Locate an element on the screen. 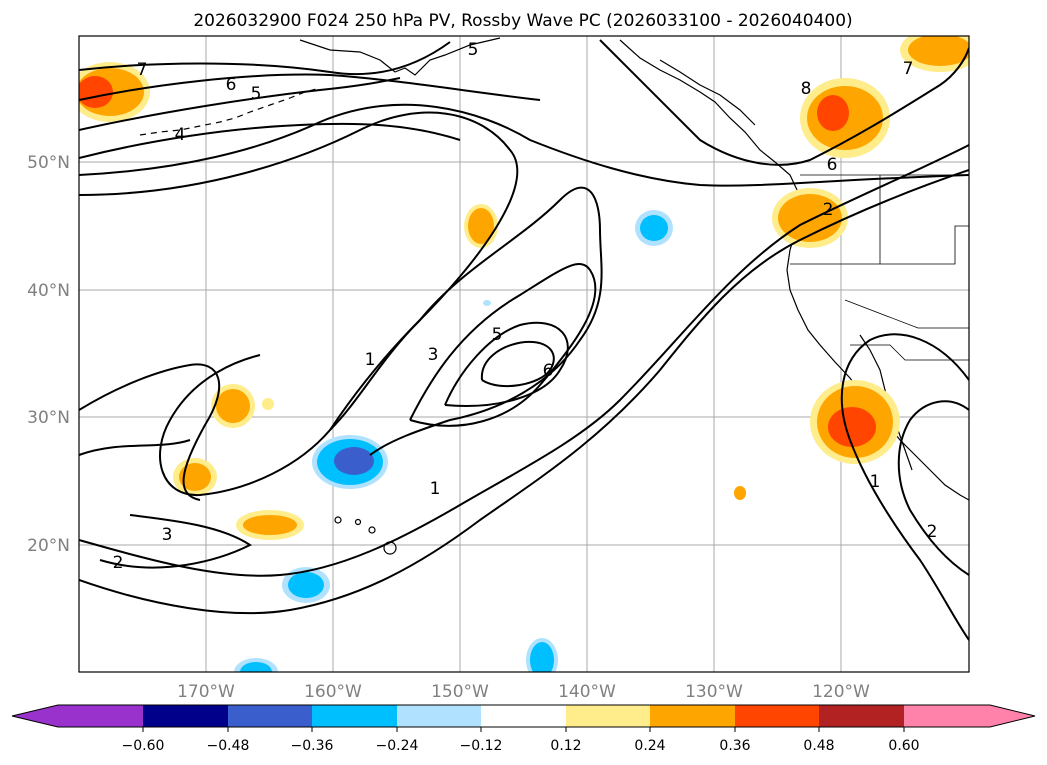  contour-1-east is located at coordinates (904, 487).